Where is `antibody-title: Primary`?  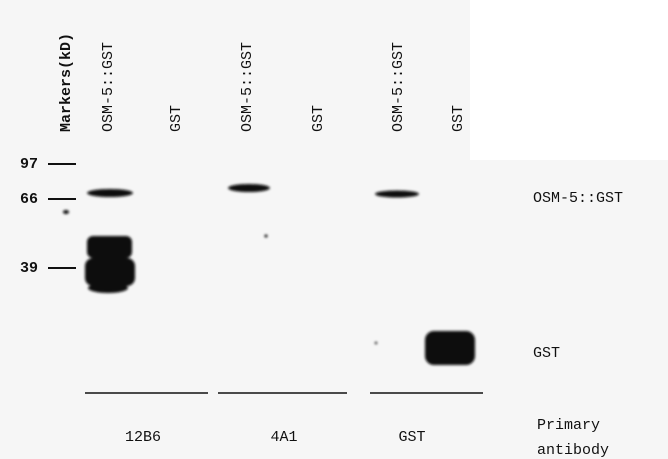 antibody-title: Primary is located at coordinates (568, 425).